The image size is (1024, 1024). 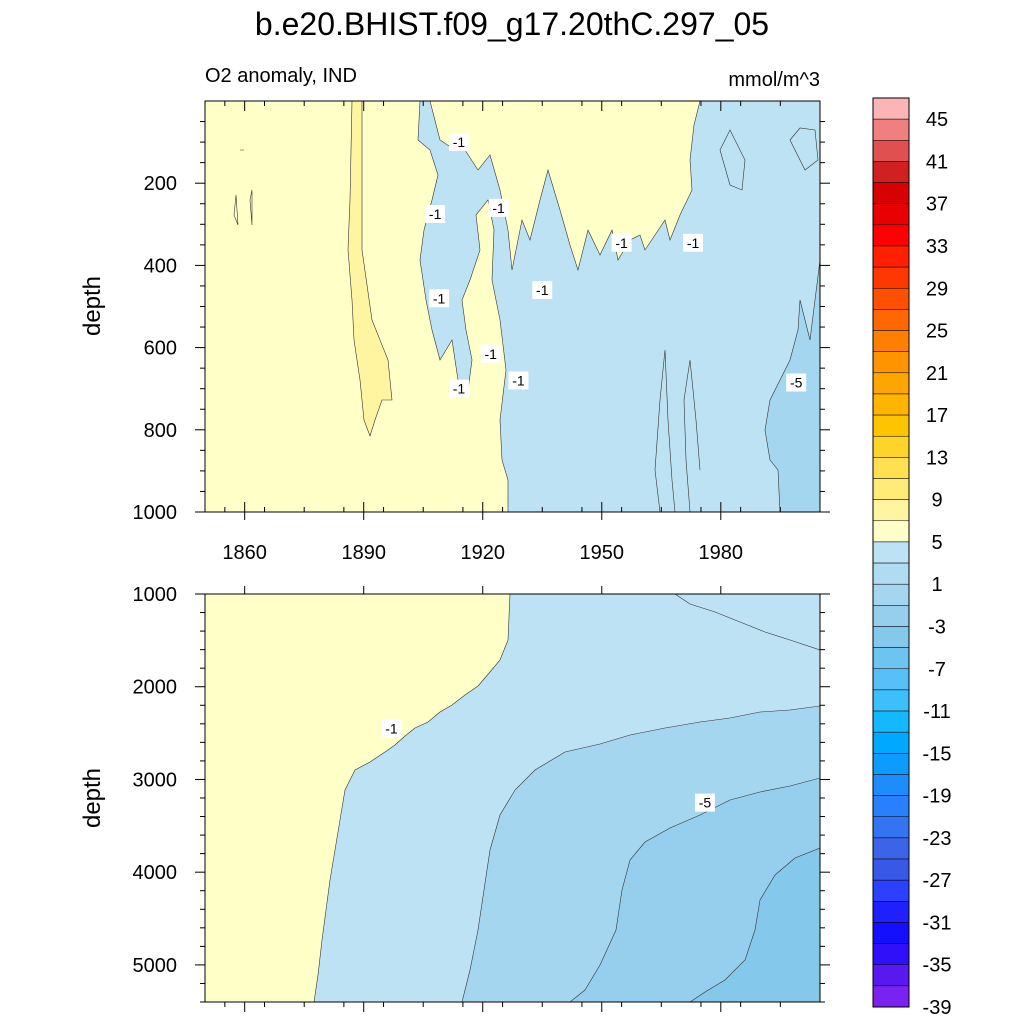 What do you see at coordinates (936, 501) in the screenshot?
I see `colorbar-label: 9` at bounding box center [936, 501].